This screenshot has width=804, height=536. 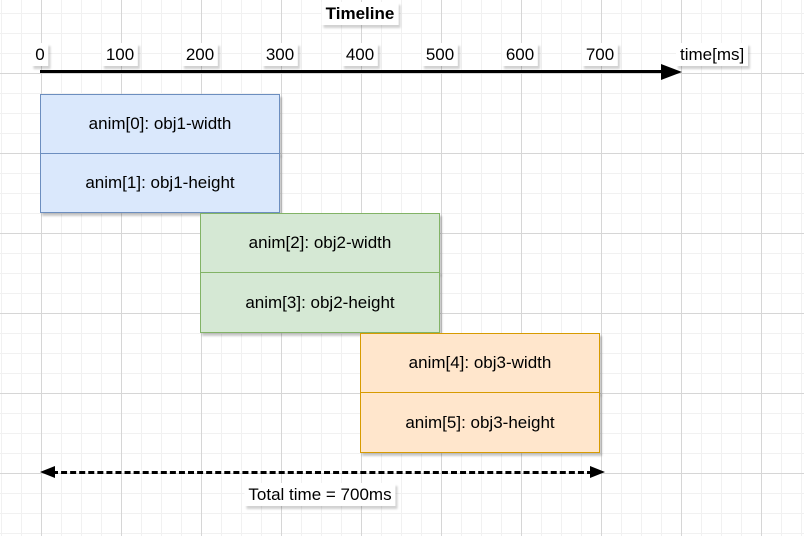 I want to click on timeline-bar-anim2: anim[2]: obj2-width, so click(x=320, y=243).